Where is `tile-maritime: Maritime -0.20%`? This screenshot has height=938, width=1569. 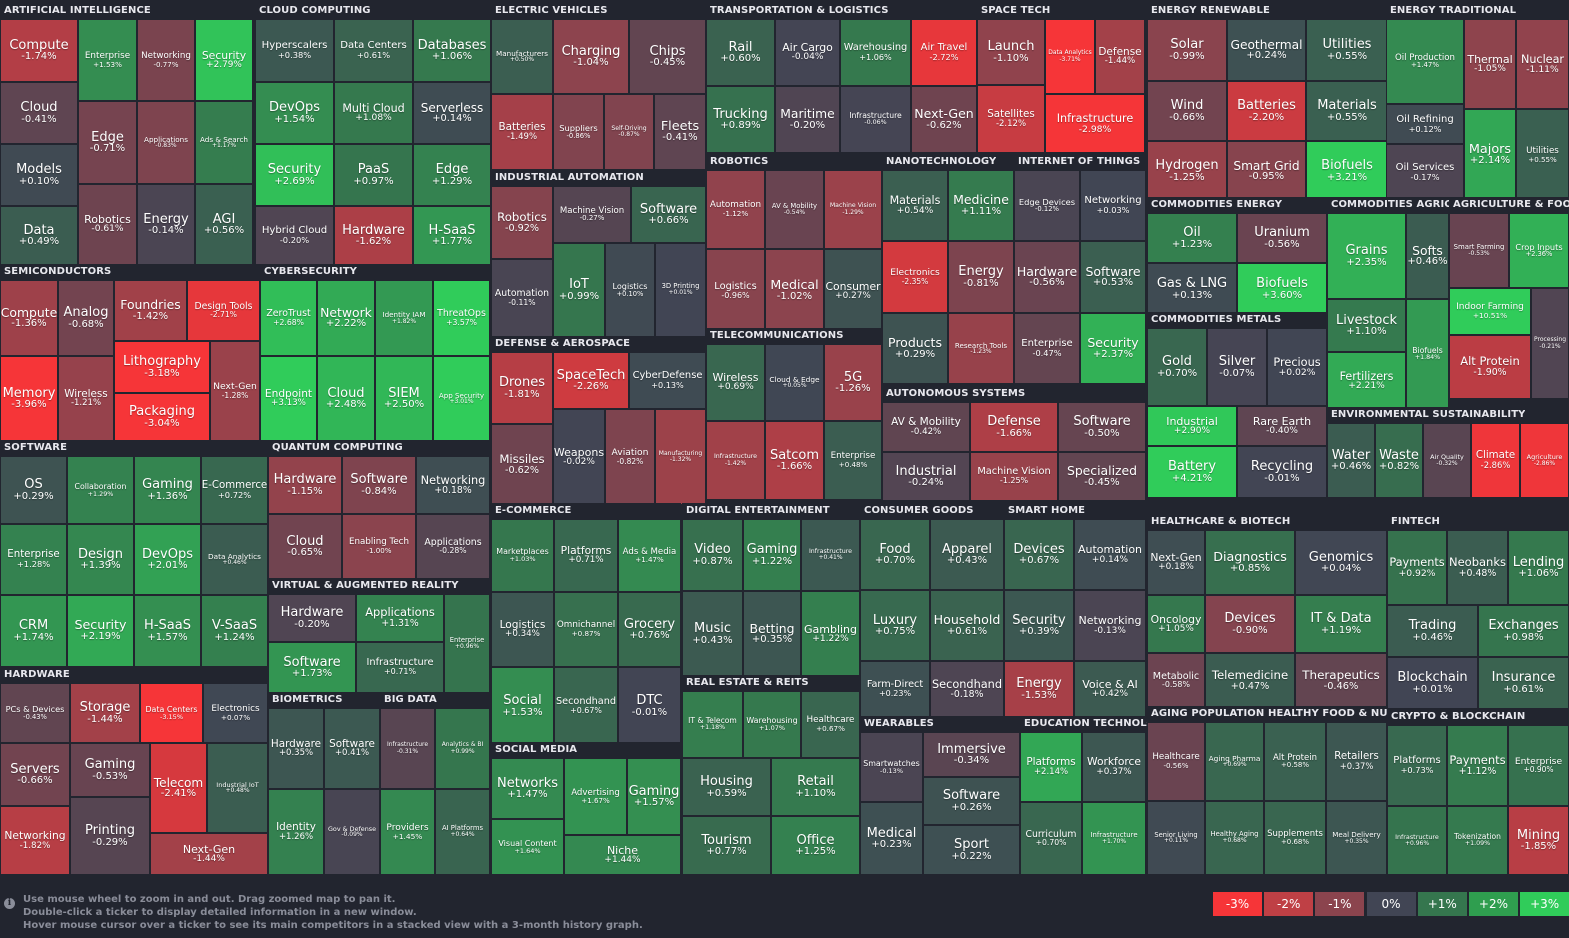
tile-maritime: Maritime -0.20% is located at coordinates (807, 119).